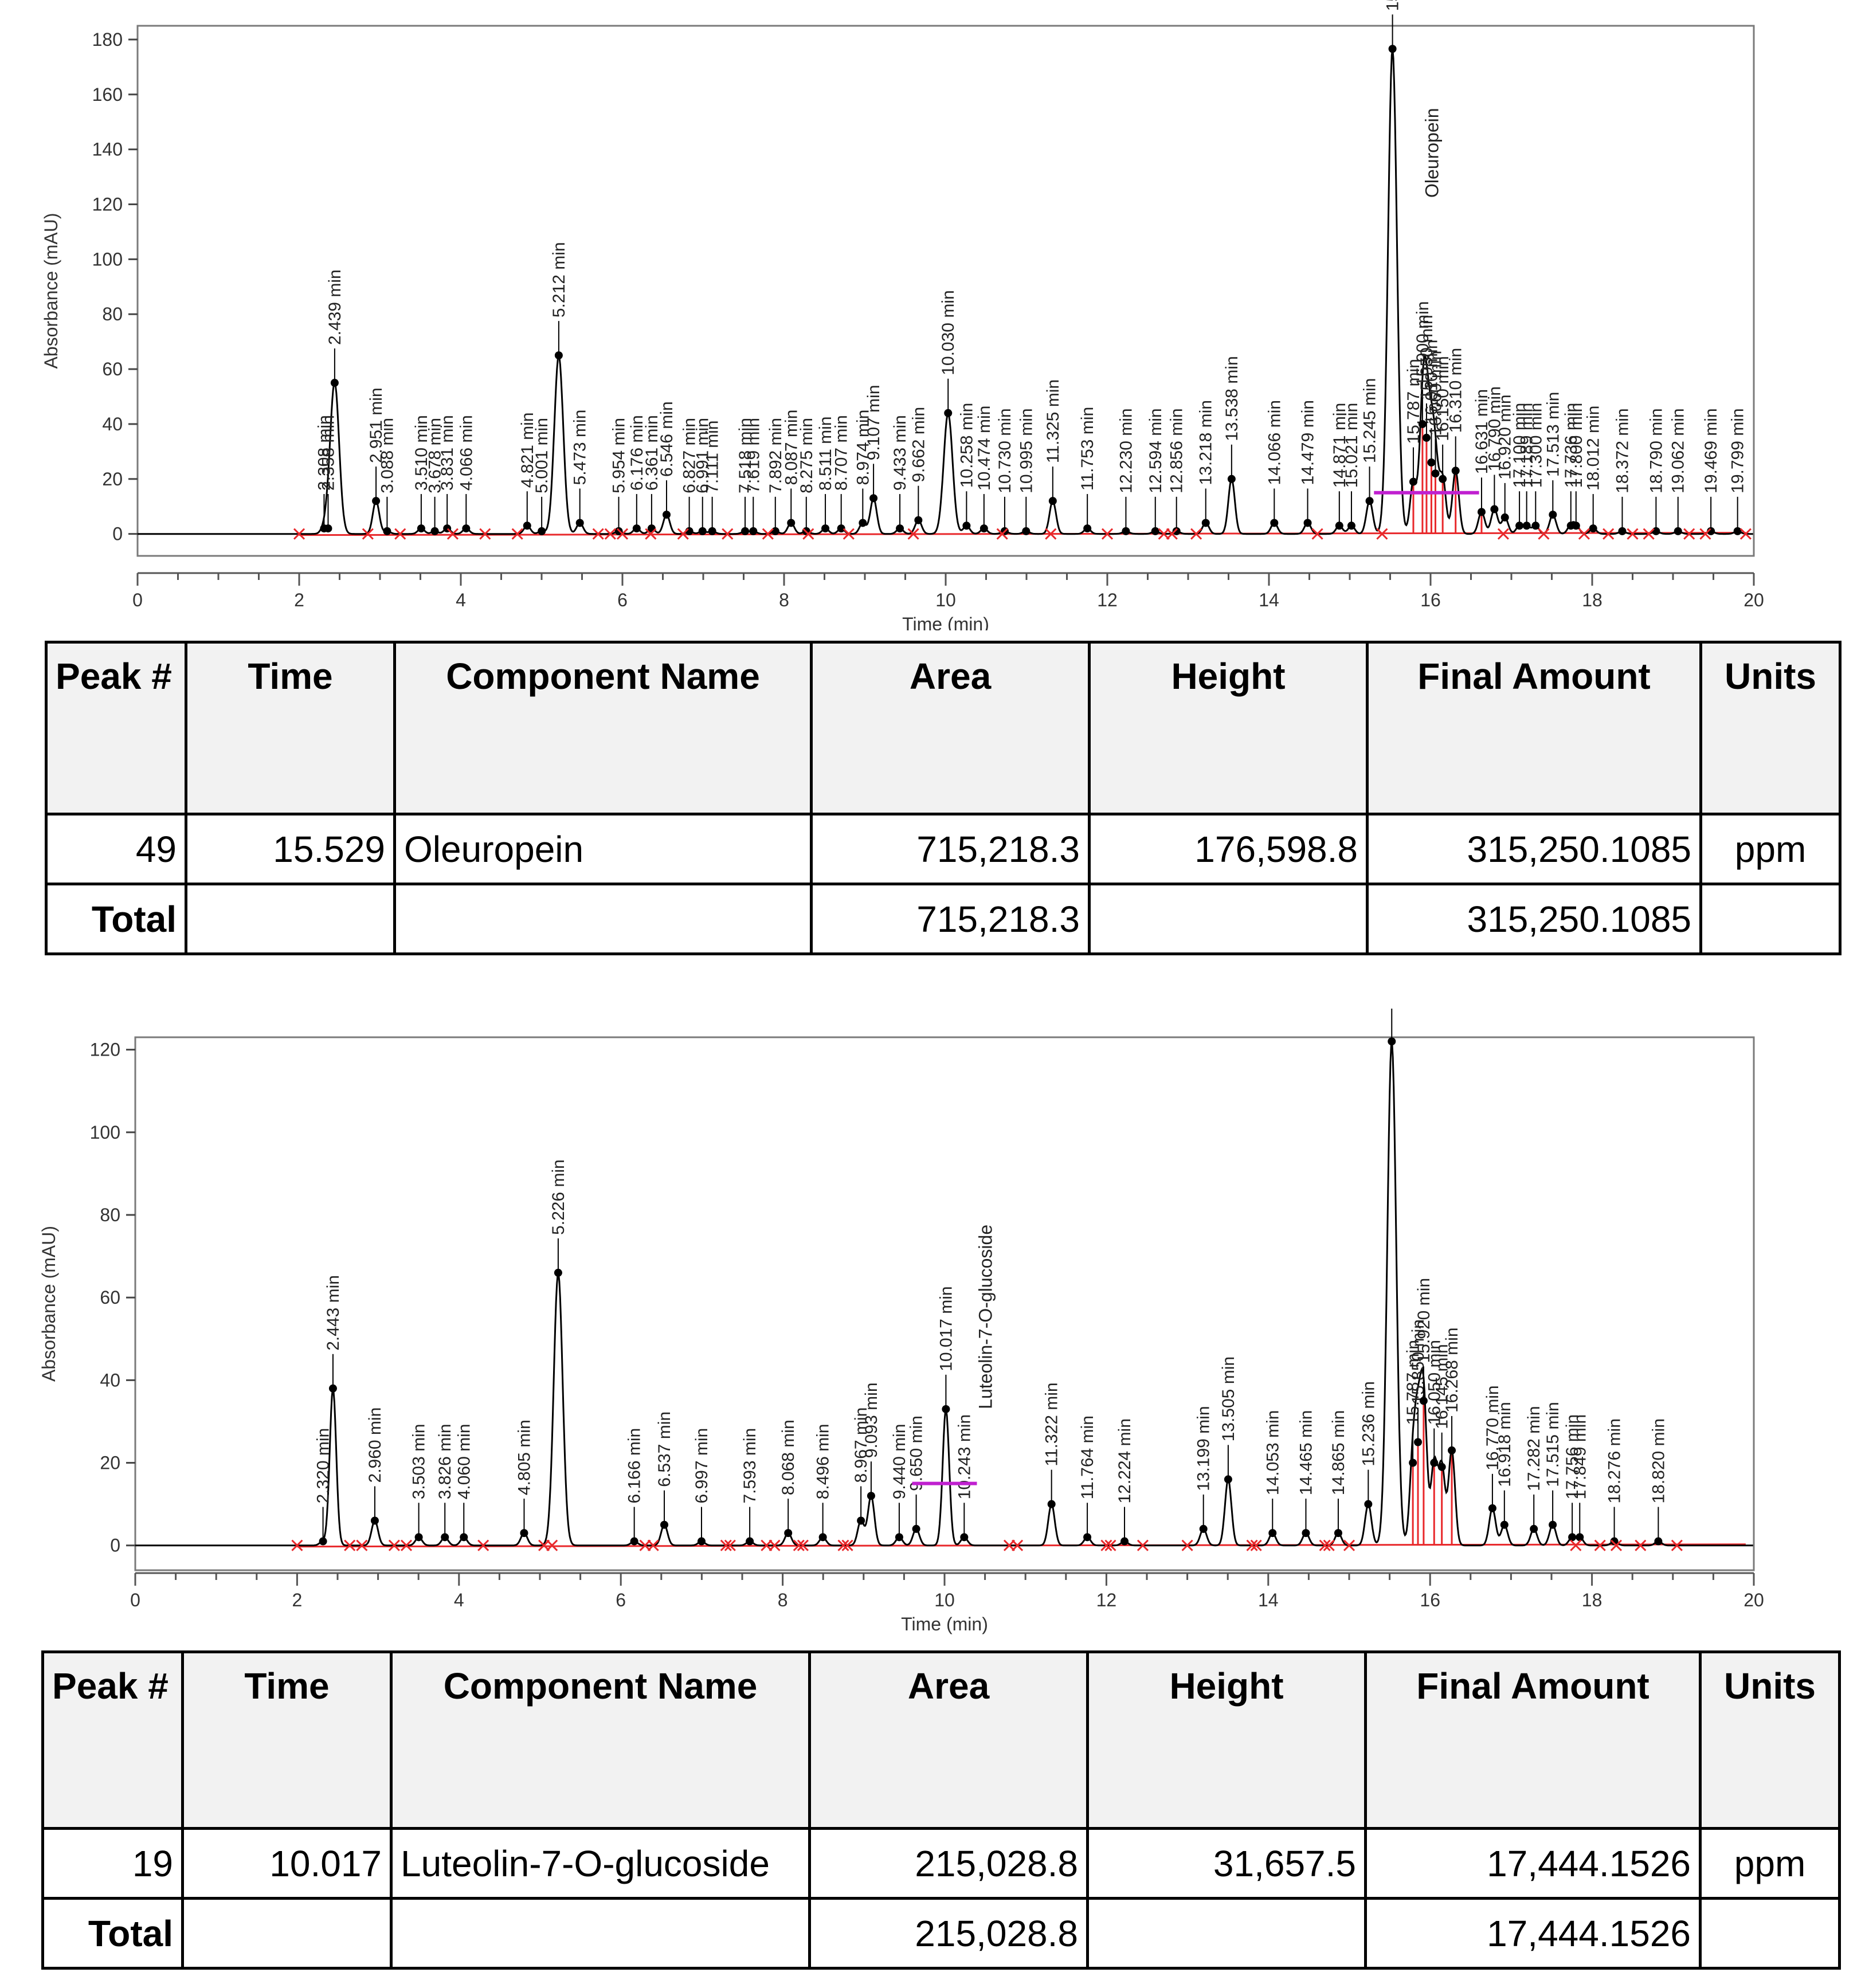 Image resolution: width=1865 pixels, height=1988 pixels. What do you see at coordinates (287, 1863) in the screenshot?
I see `cell-time: 10.017` at bounding box center [287, 1863].